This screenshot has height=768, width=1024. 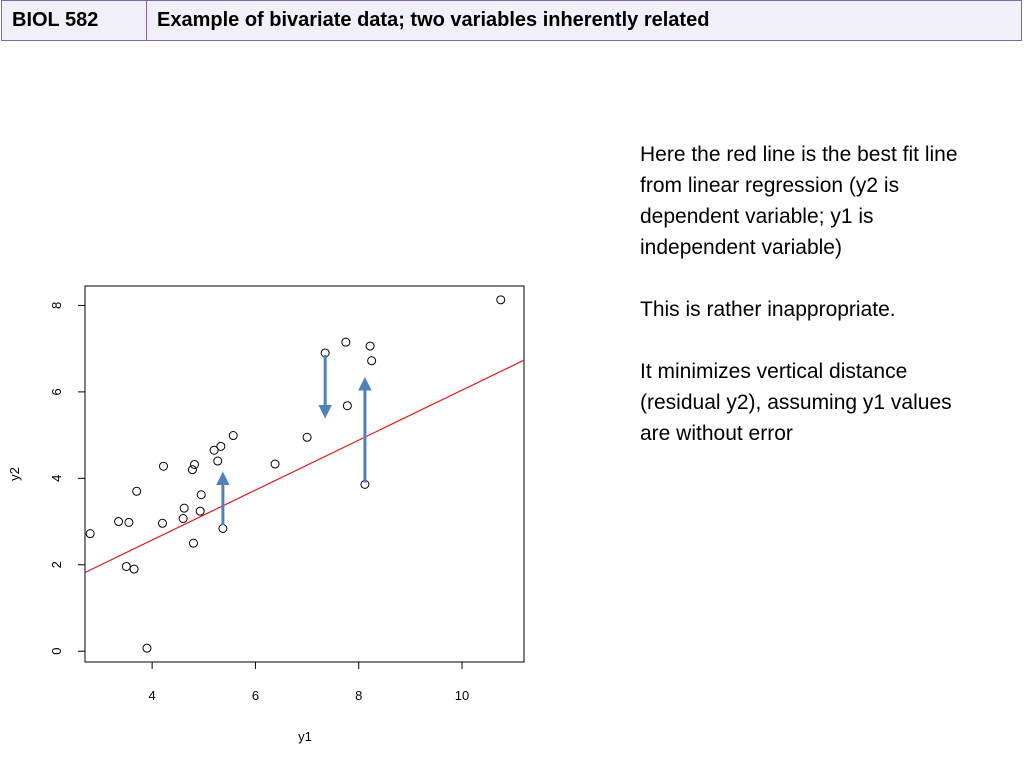 I want to click on x-tick-label: 6, so click(x=255, y=695).